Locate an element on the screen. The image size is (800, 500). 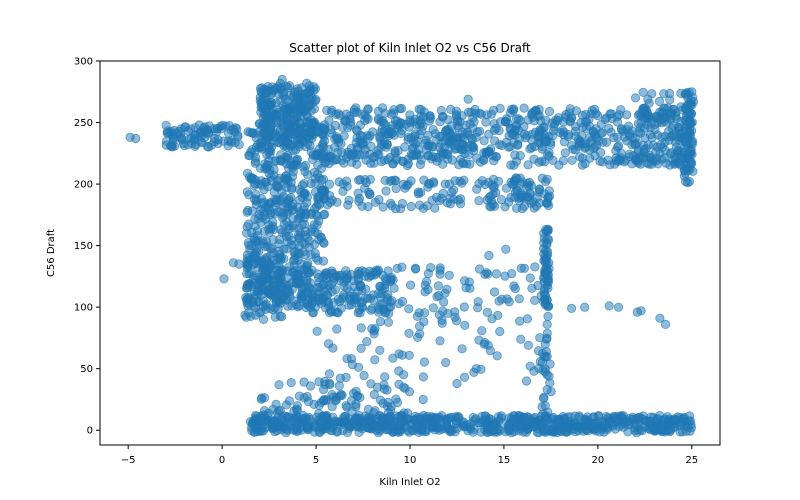
y-axis-label: C56 Draft is located at coordinates (51, 253).